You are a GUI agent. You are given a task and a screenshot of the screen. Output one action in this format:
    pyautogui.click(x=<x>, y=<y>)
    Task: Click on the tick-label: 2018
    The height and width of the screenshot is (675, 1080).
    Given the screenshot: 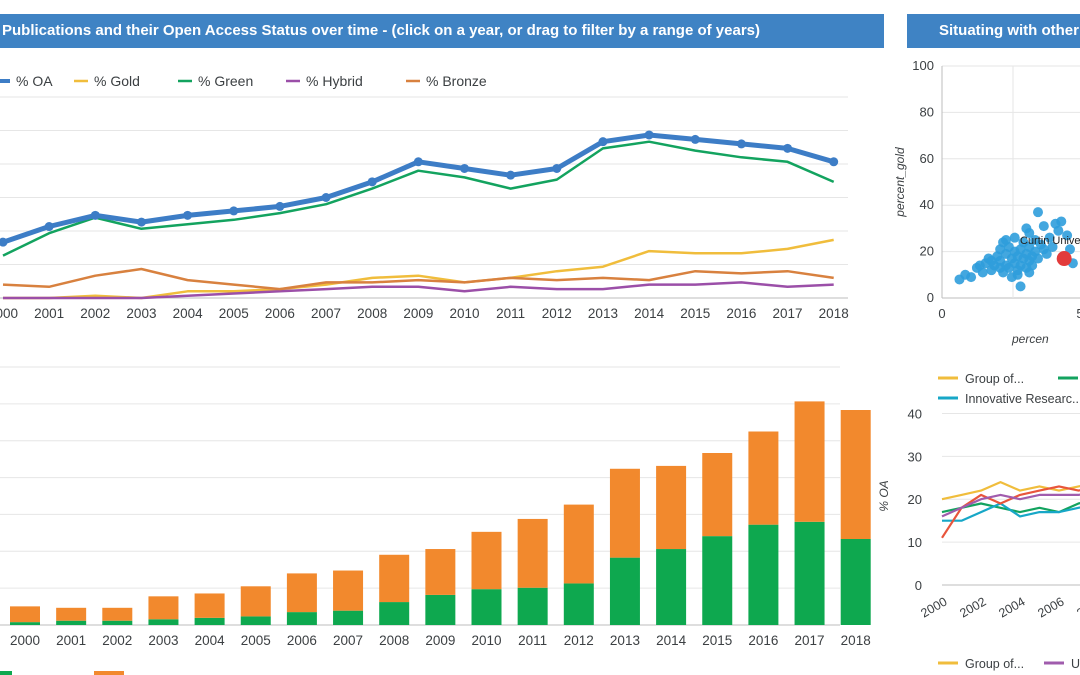 What is the action you would take?
    pyautogui.click(x=856, y=640)
    